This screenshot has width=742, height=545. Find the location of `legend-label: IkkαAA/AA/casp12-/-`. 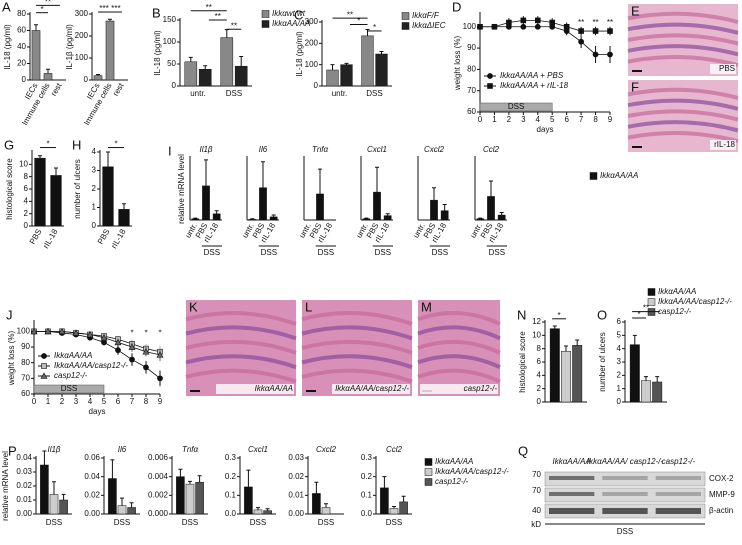

legend-label: IkkαAA/AA/casp12-/- is located at coordinates (472, 471).